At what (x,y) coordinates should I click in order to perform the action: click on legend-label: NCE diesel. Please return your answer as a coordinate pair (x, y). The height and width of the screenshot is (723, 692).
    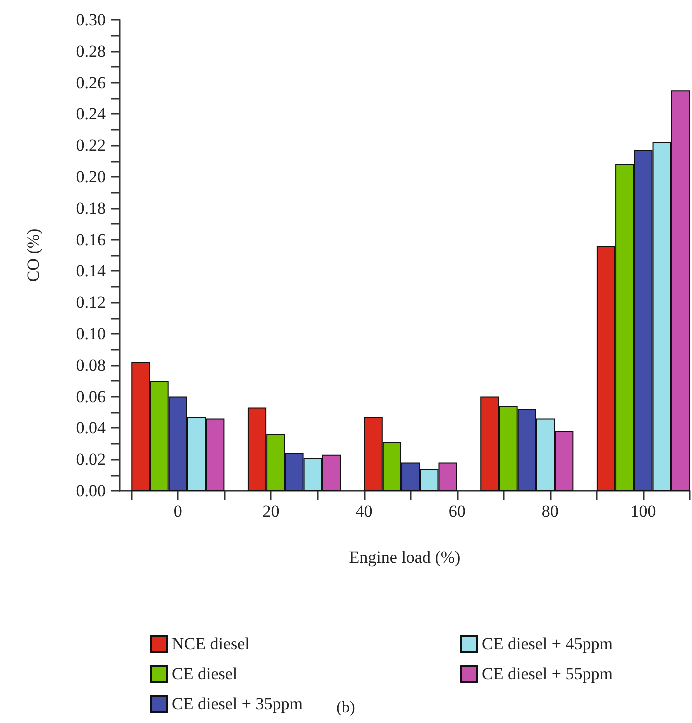
    Looking at the image, I should click on (211, 644).